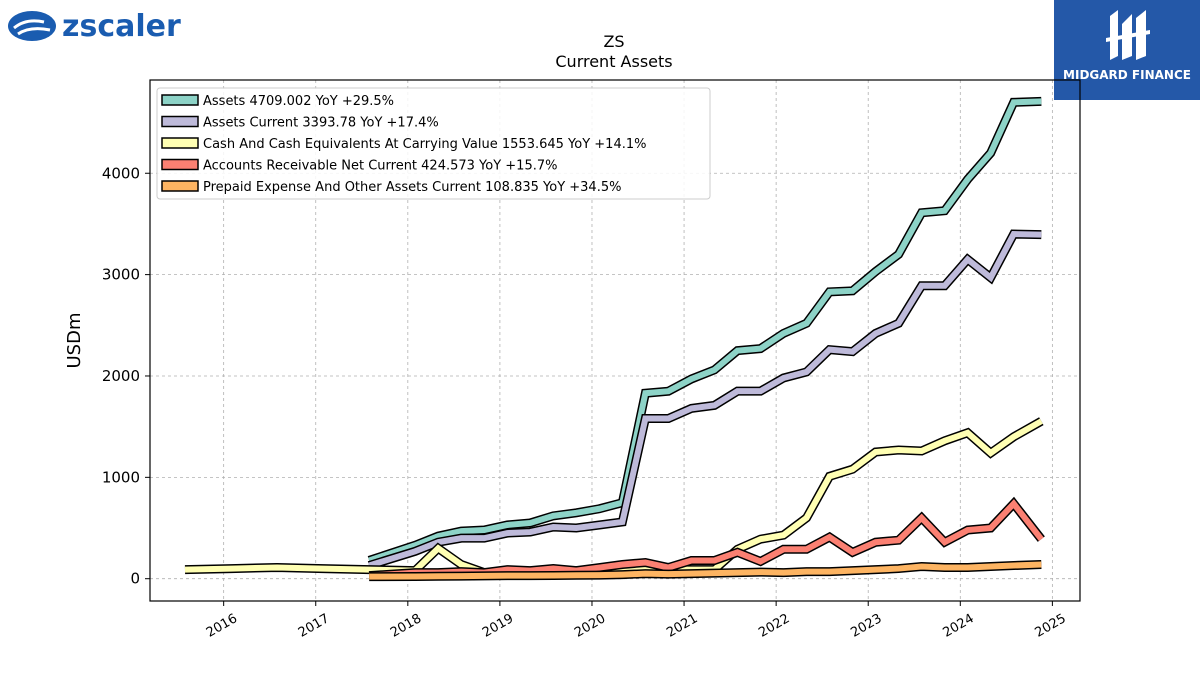 The image size is (1200, 675). I want to click on midgard-finance-text: MIDGARD FINANCE, so click(1127, 75).